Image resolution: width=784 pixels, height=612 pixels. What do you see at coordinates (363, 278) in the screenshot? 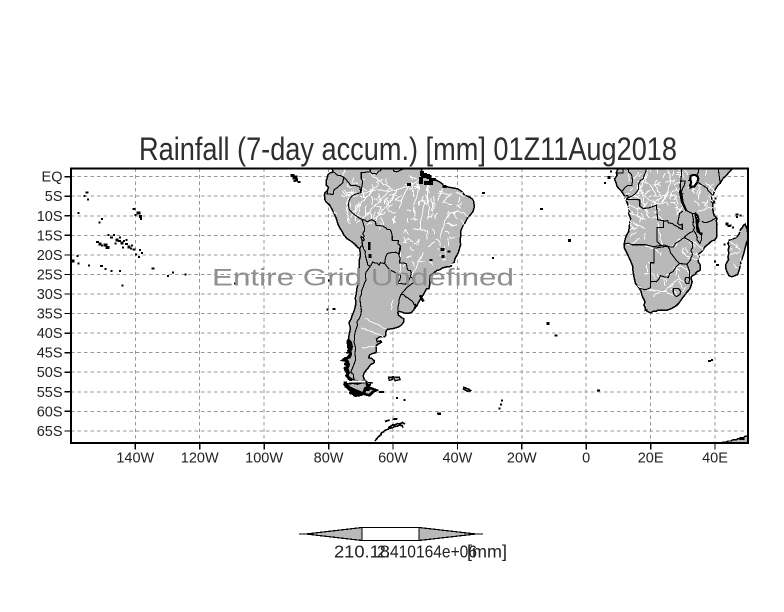
I see `svg-text: Entire Grid Undefined` at bounding box center [363, 278].